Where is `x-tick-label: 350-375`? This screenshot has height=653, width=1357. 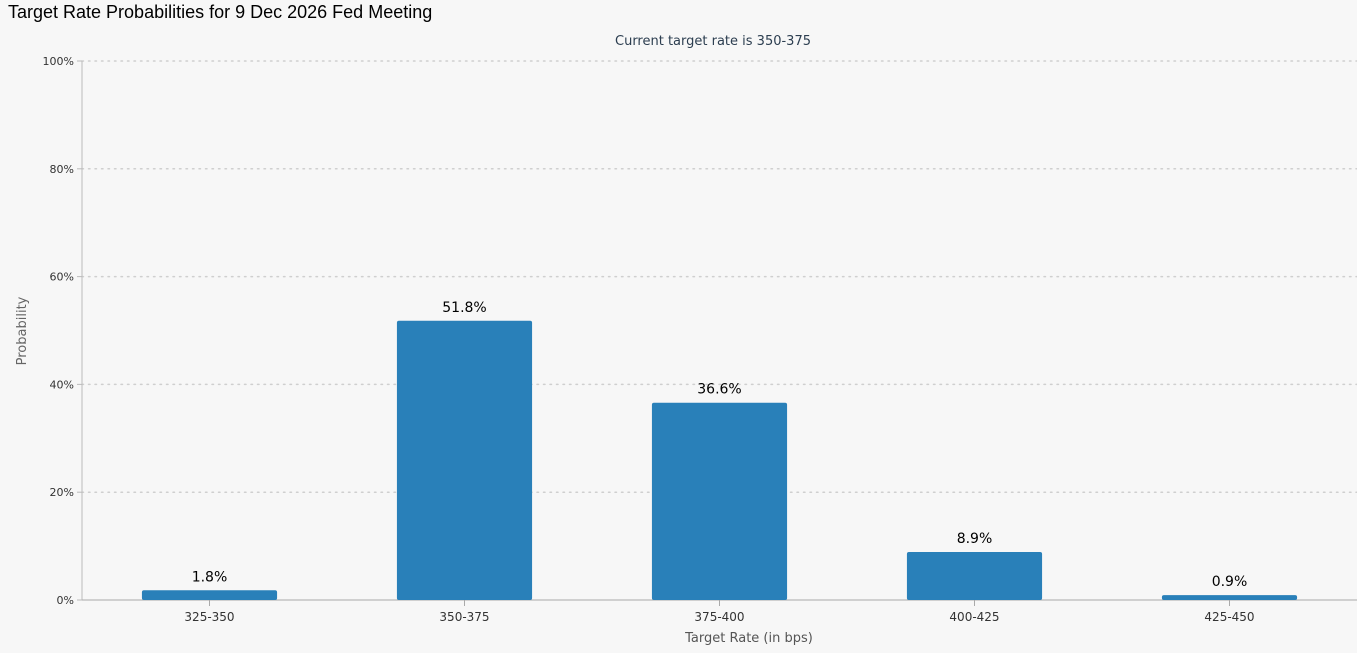
x-tick-label: 350-375 is located at coordinates (464, 617).